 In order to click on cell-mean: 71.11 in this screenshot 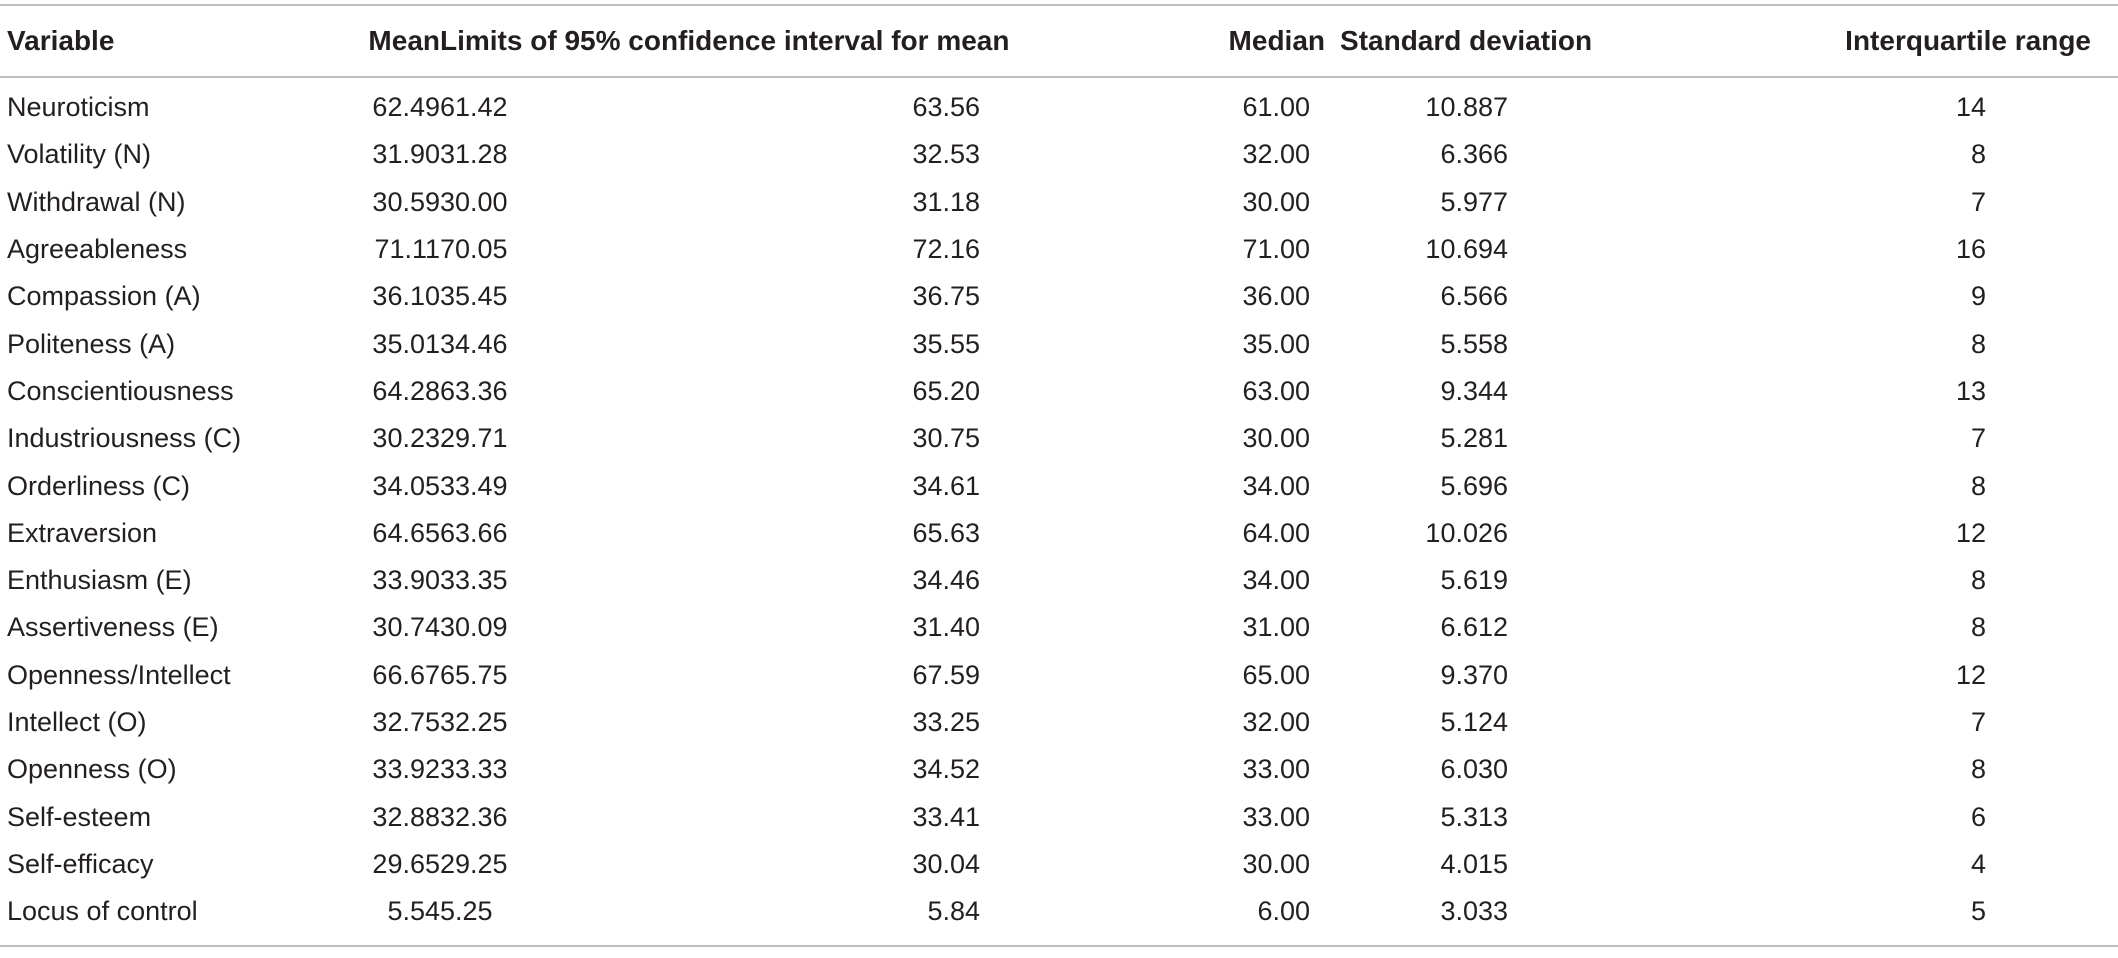, I will do `click(407, 249)`.